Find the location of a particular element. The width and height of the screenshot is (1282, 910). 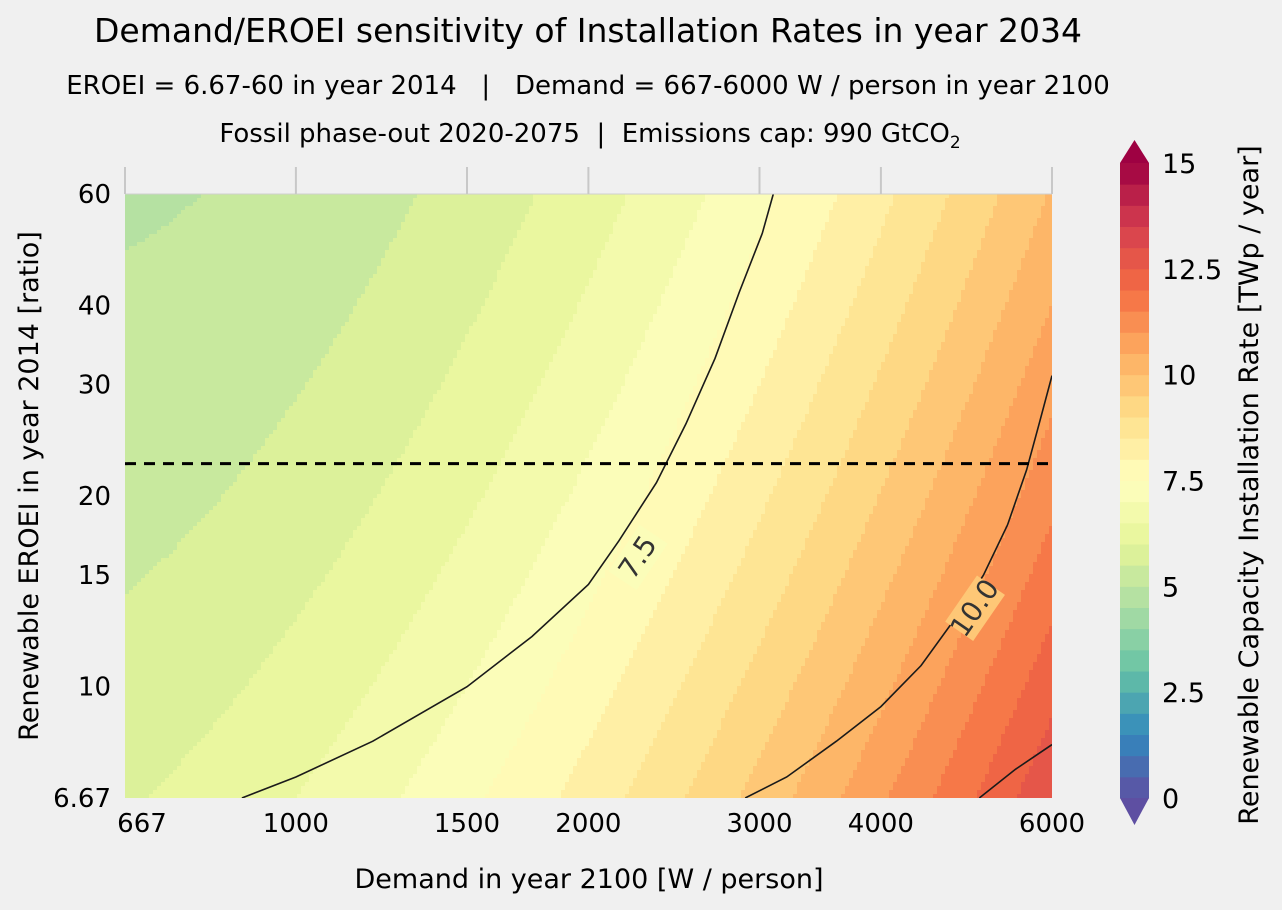

colorbar-tick-label: 5 is located at coordinates (1170, 587).